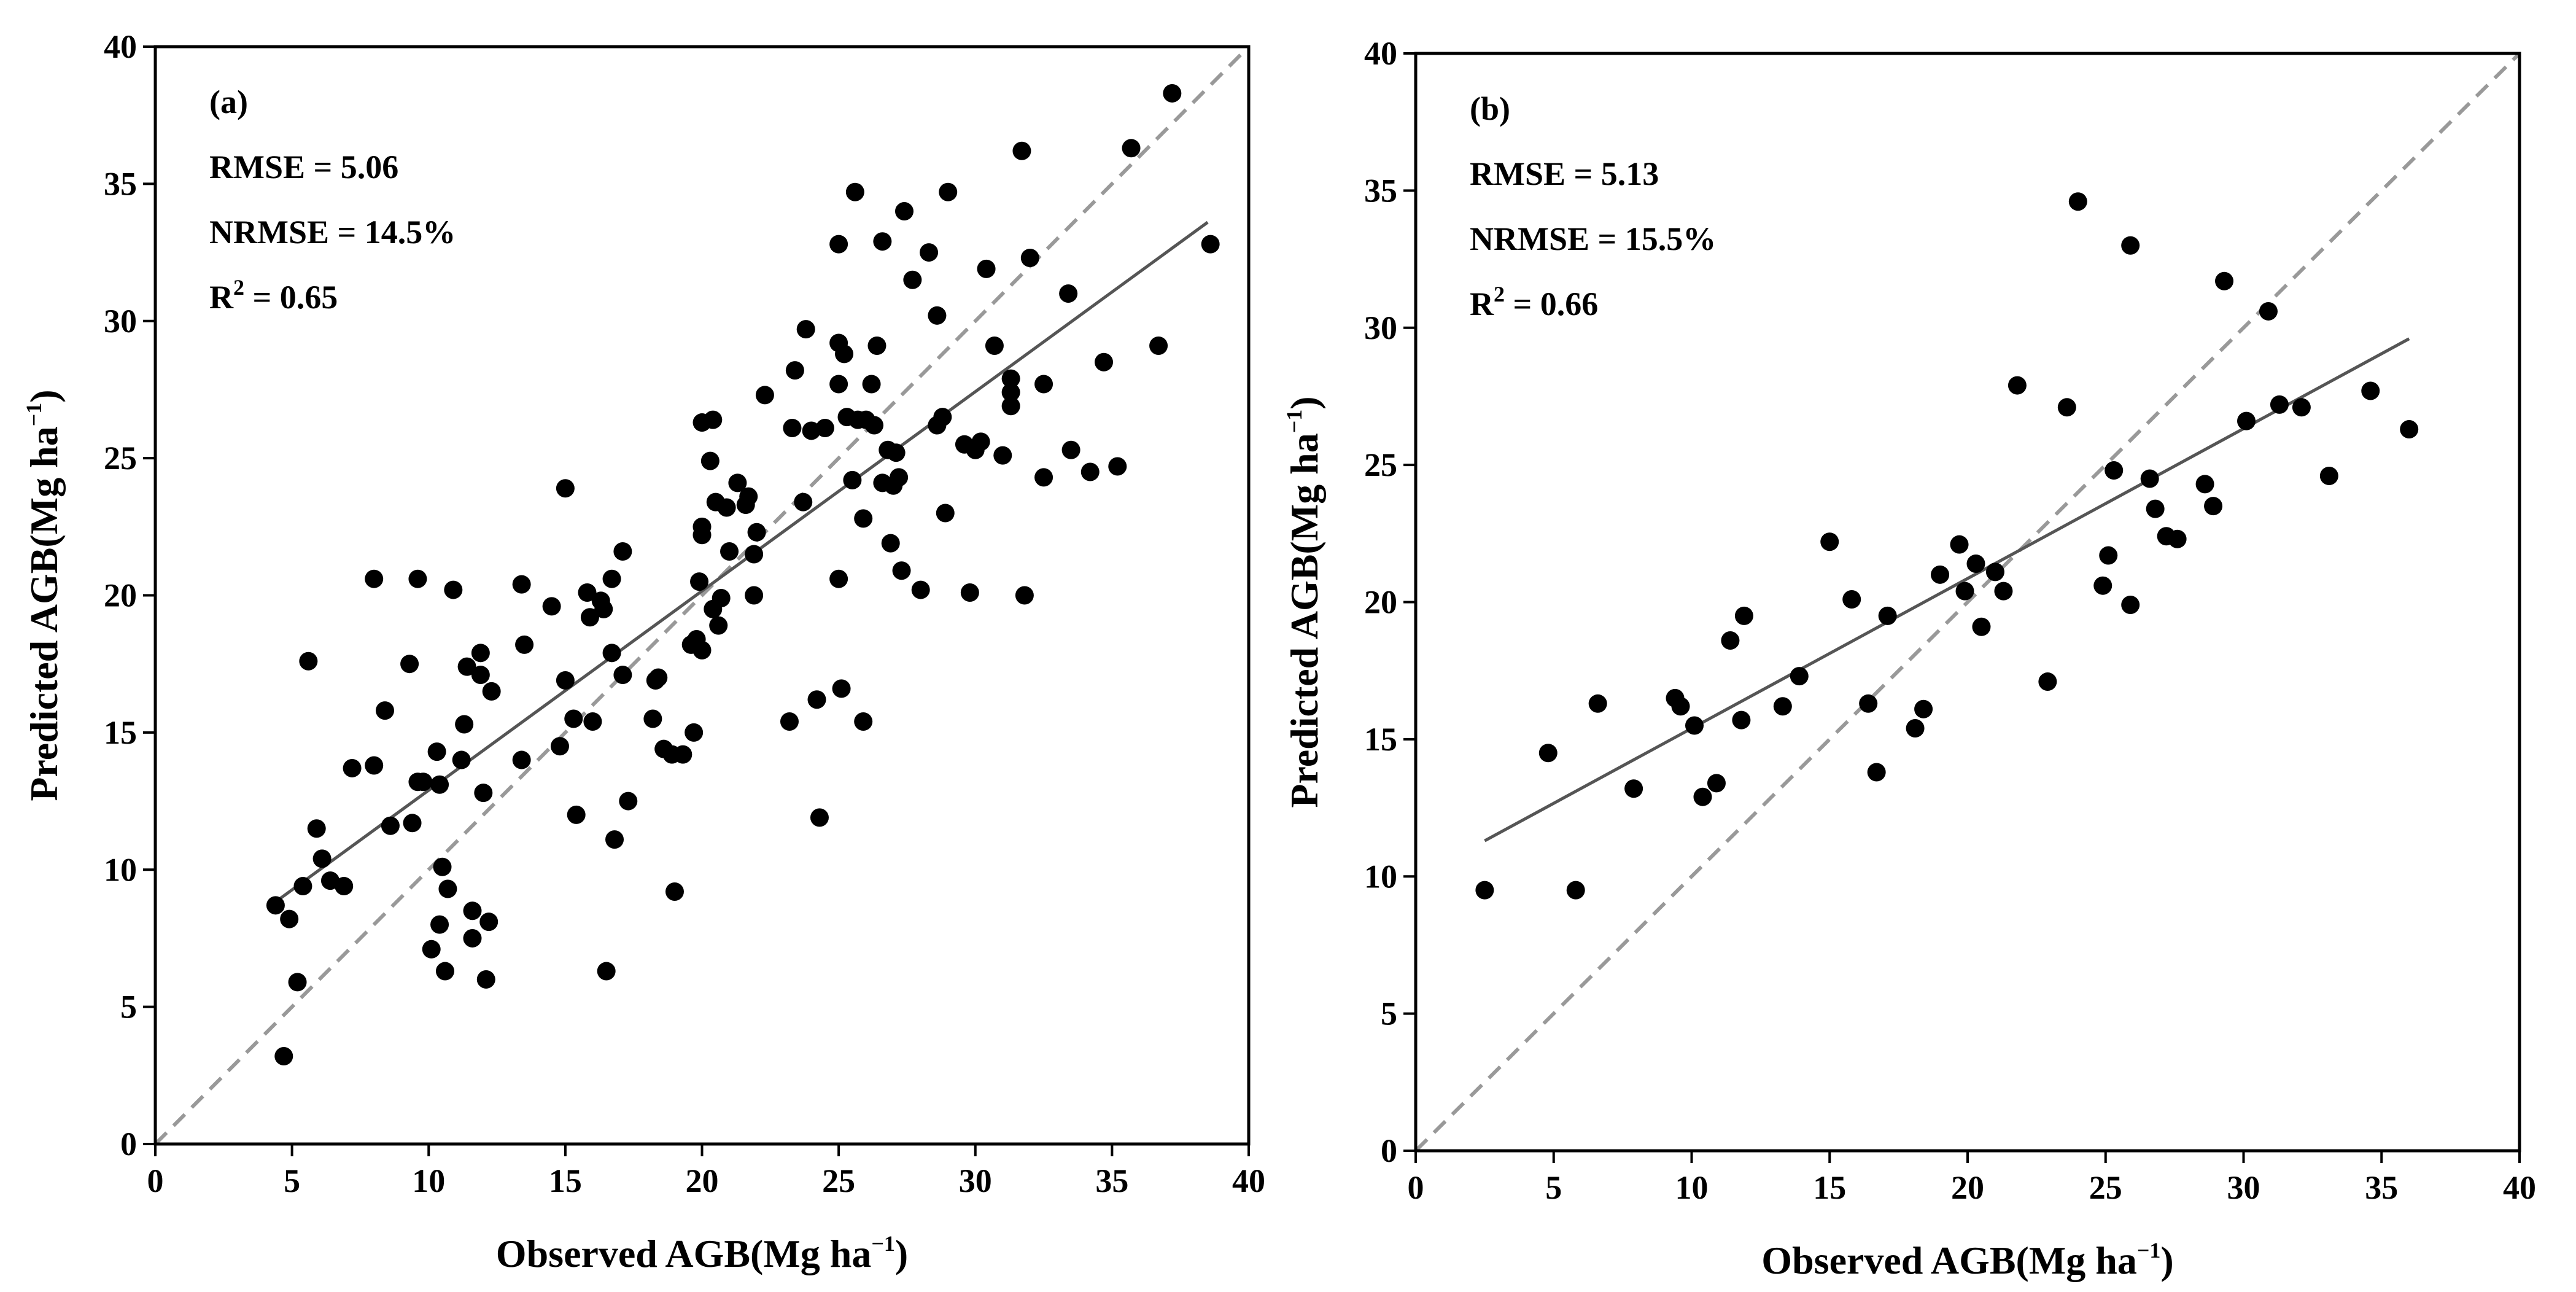  Describe the element at coordinates (120, 595) in the screenshot. I see `y-tick-label: 20` at that location.